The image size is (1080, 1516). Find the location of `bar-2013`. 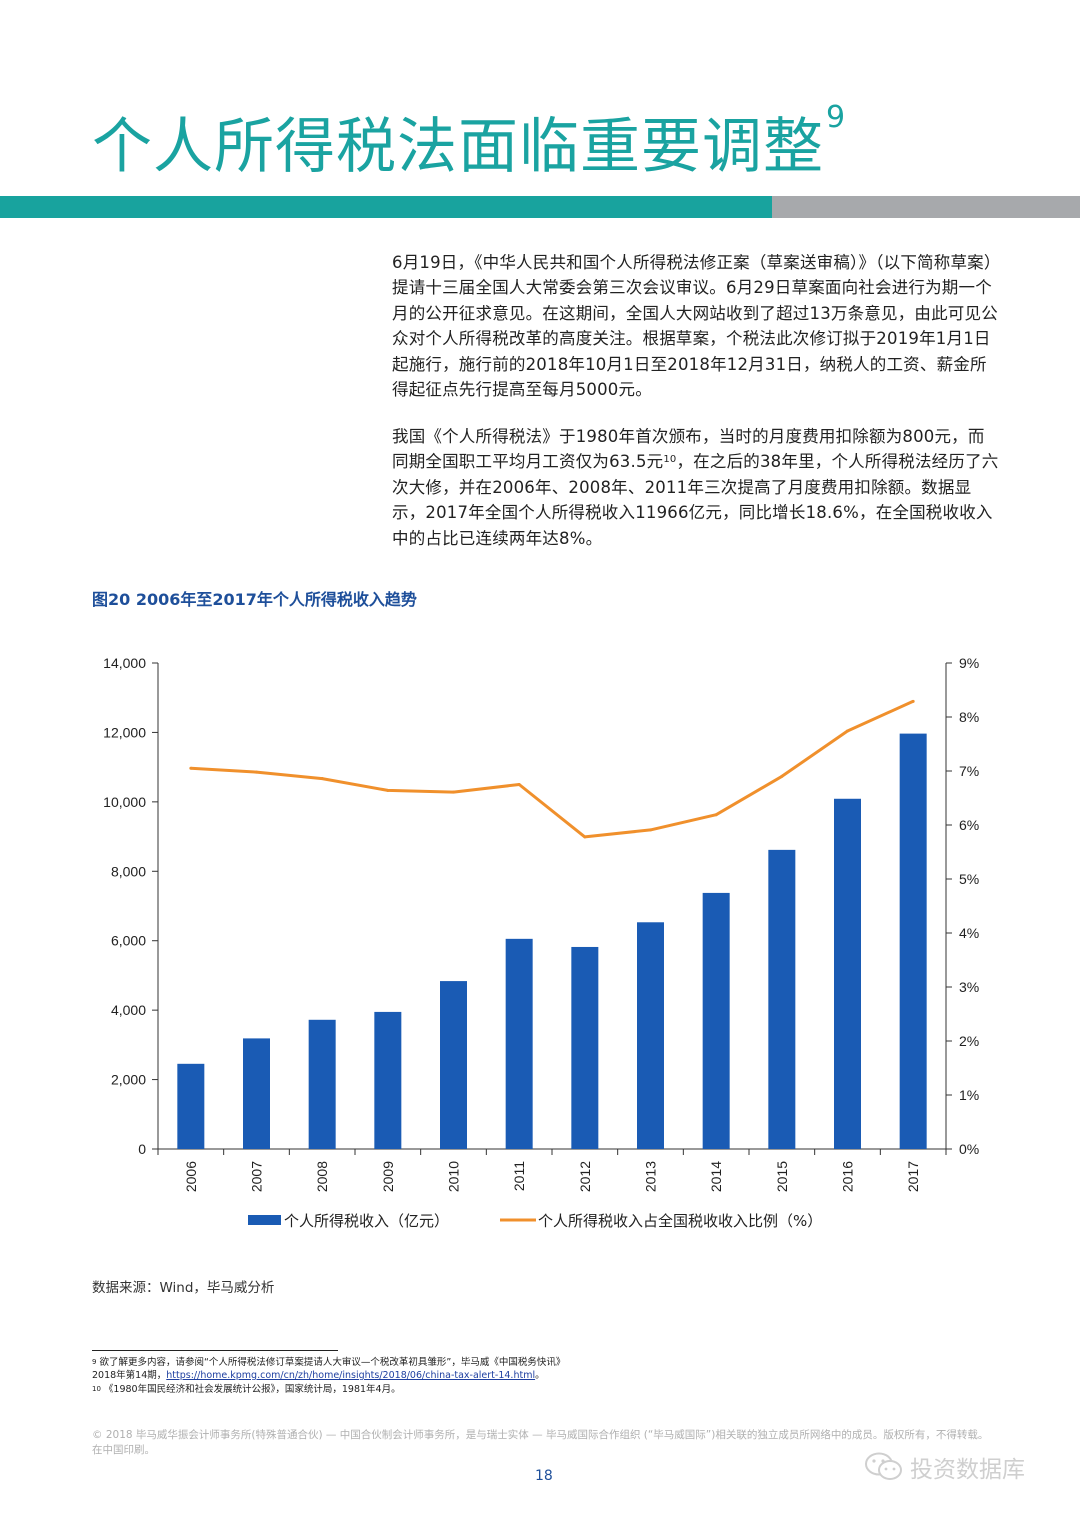

bar-2013 is located at coordinates (650, 1035).